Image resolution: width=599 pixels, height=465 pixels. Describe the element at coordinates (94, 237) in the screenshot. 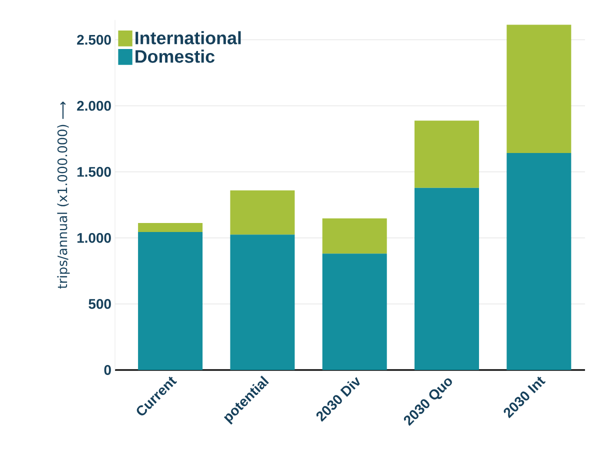

I see `y-tick-label: 1.000` at that location.